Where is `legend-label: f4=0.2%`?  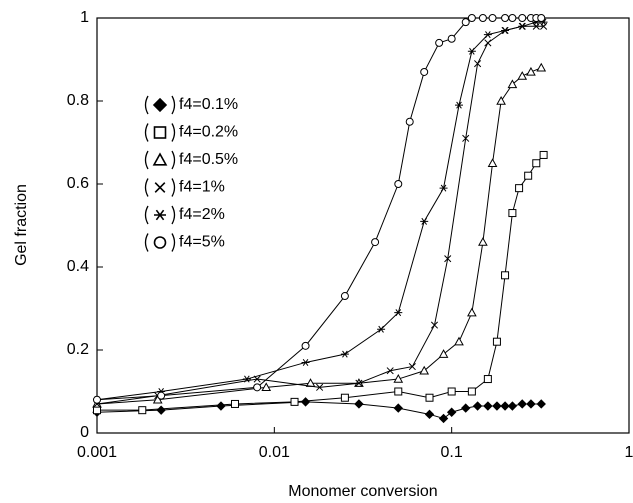
legend-label: f4=0.2% is located at coordinates (208, 132).